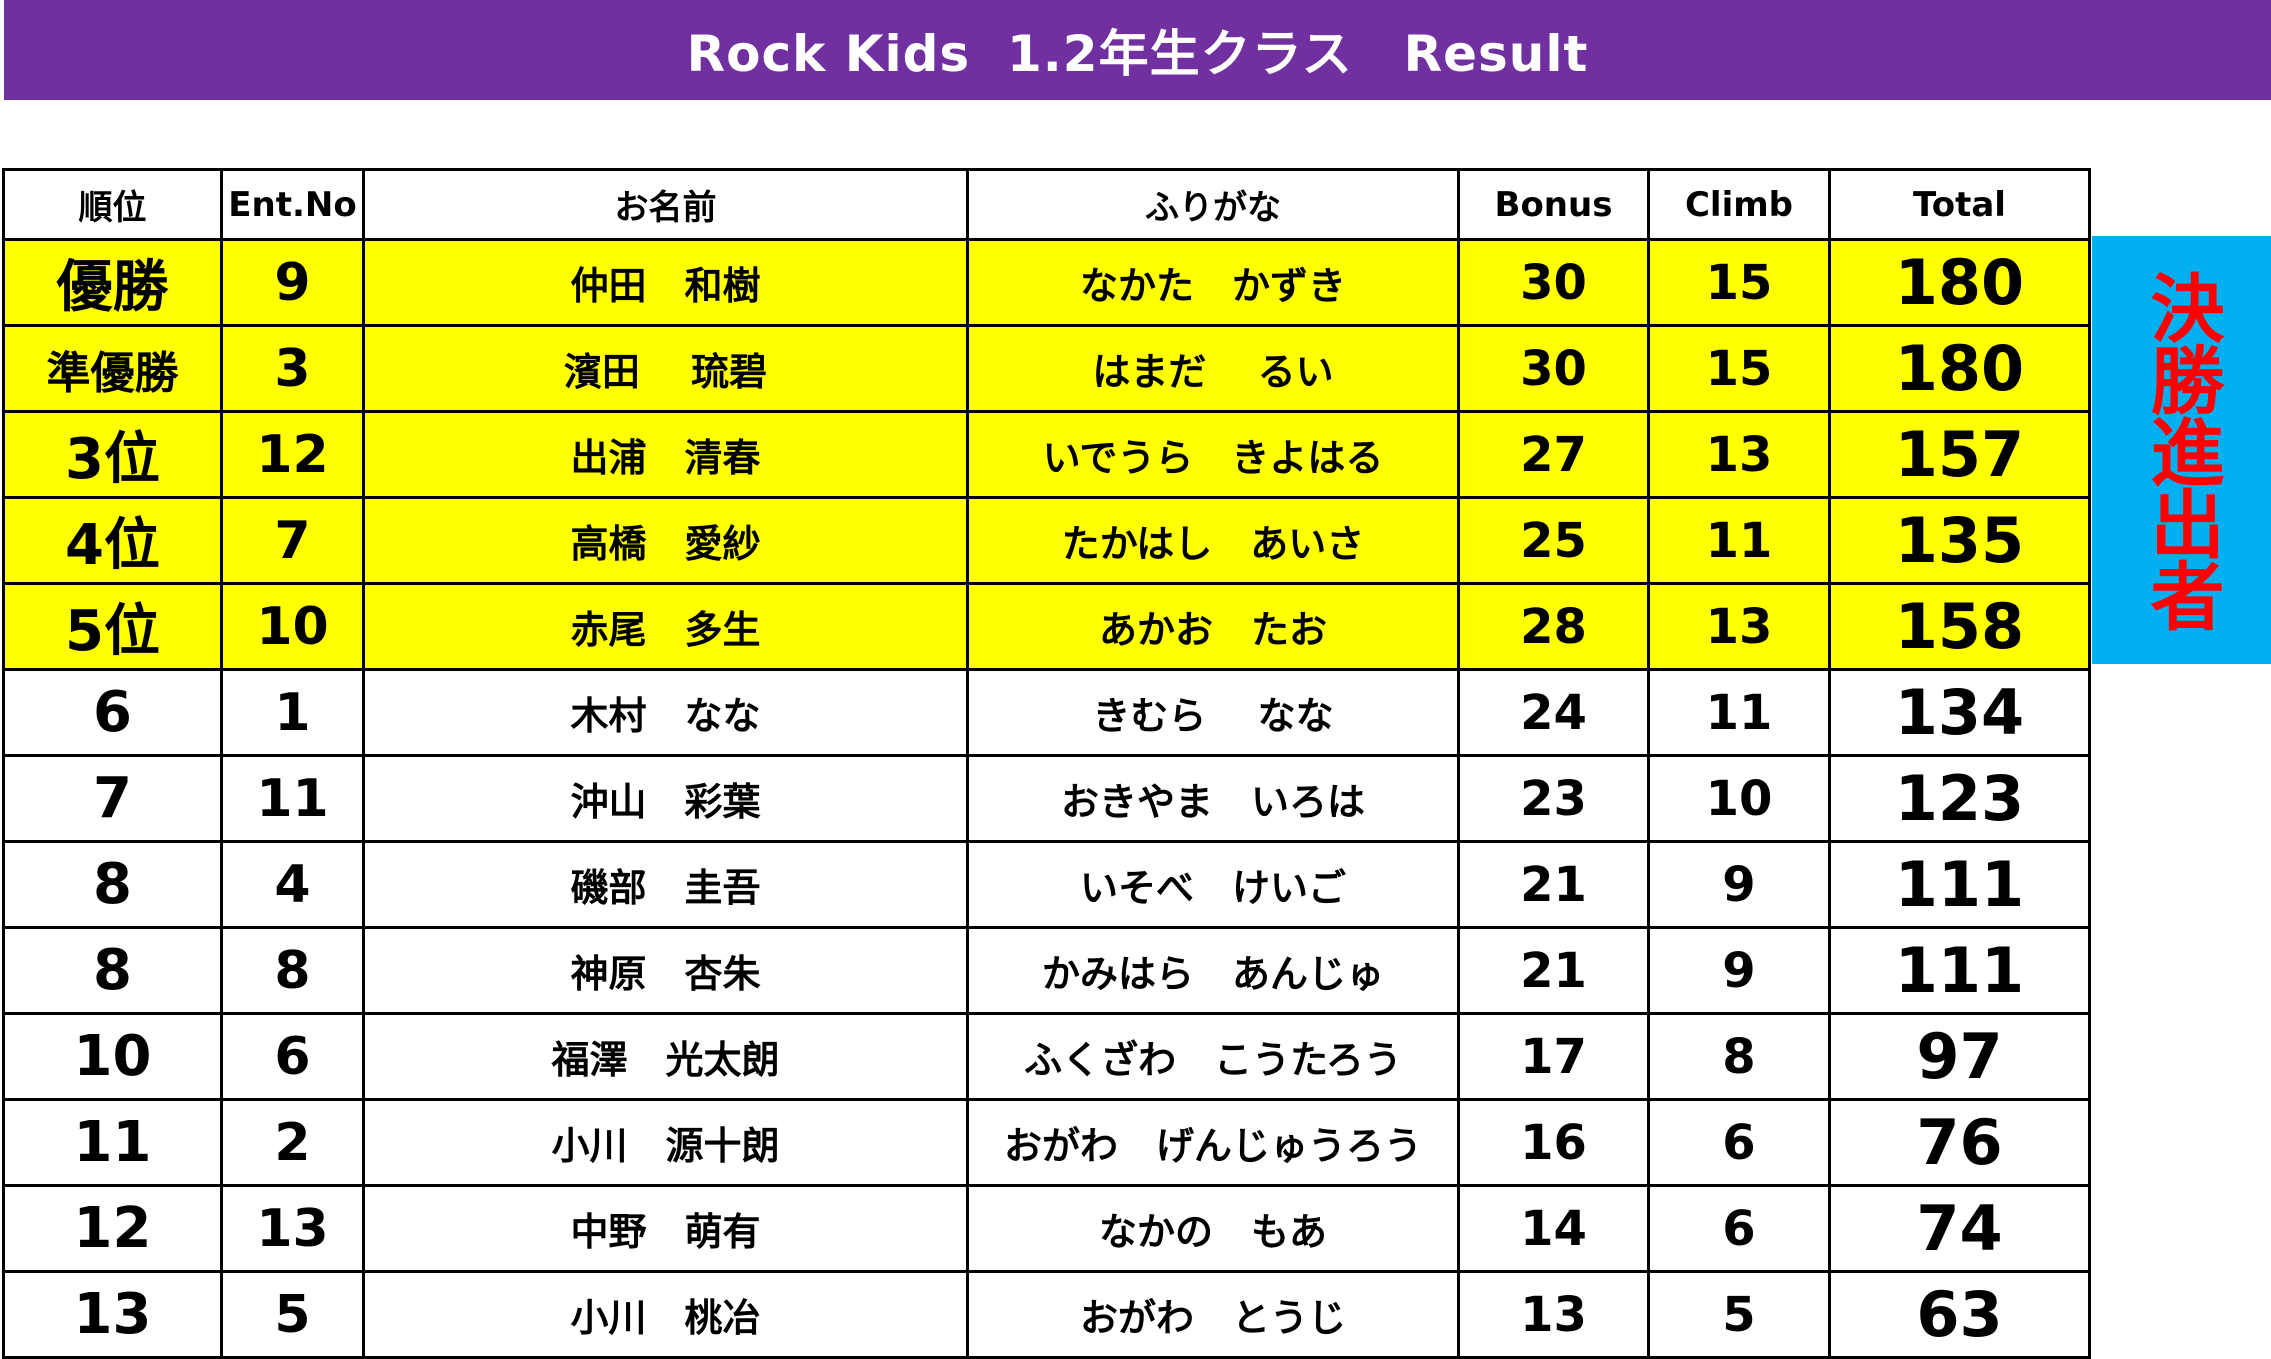 The image size is (2271, 1359). Describe the element at coordinates (112, 204) in the screenshot. I see `header-rank: 順位` at that location.